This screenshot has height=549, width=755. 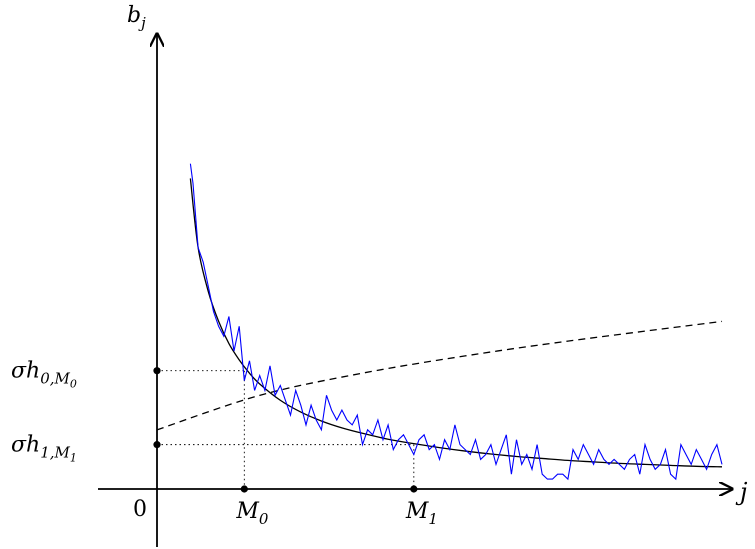 What do you see at coordinates (252, 513) in the screenshot?
I see `x-mark-label: M0` at bounding box center [252, 513].